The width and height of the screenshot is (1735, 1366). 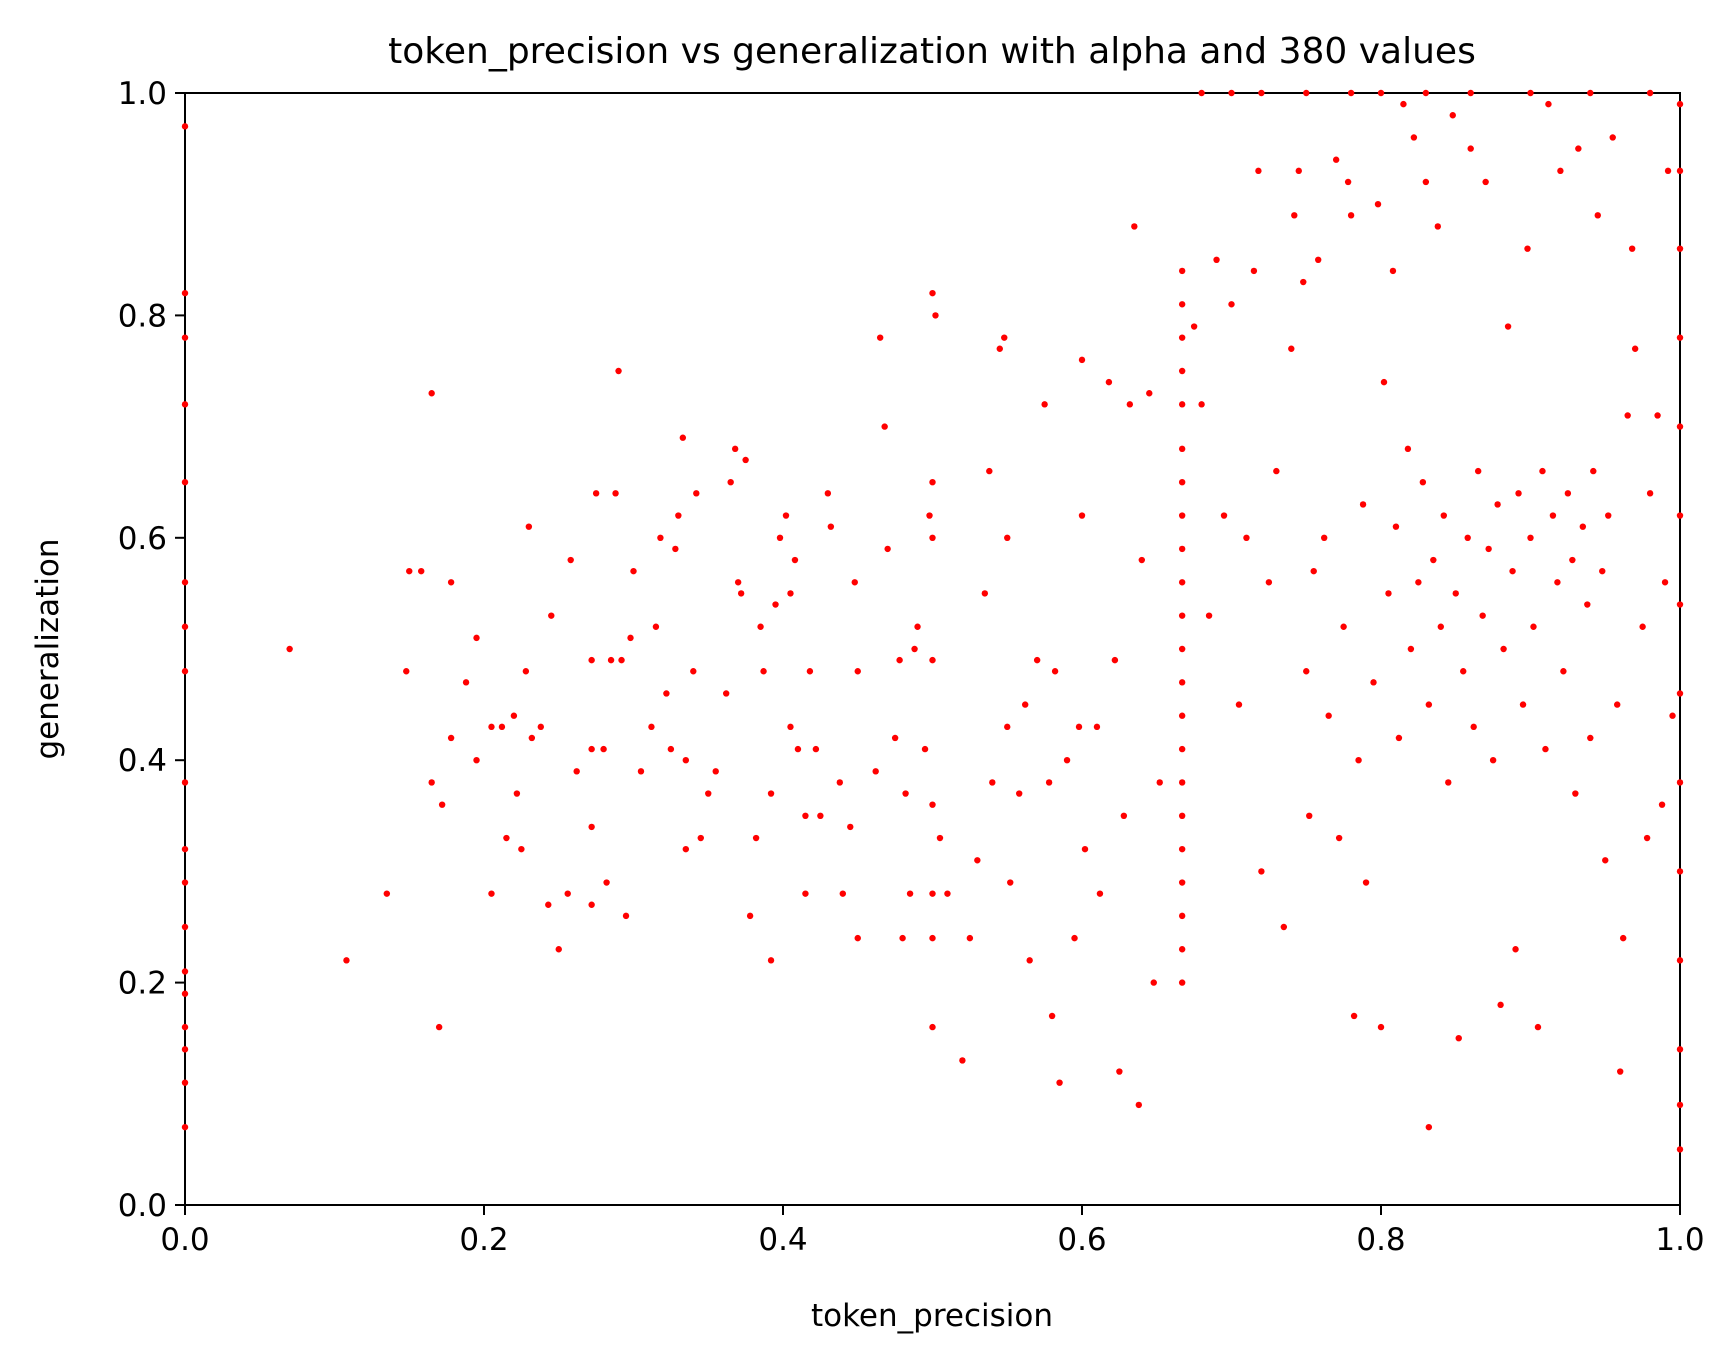 I want to click on y-tick-label-1: 0.2, so click(x=142, y=984).